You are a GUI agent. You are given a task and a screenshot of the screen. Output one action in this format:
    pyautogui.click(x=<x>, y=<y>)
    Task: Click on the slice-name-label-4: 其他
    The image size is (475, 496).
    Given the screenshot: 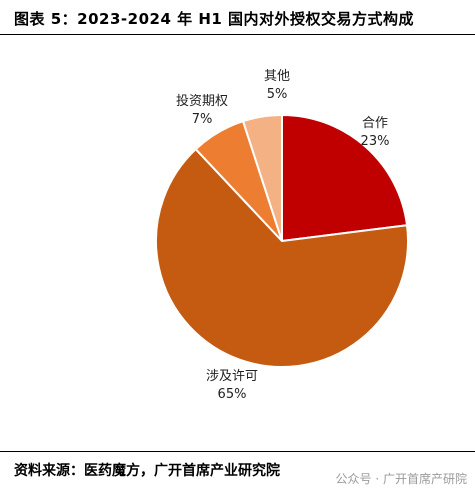 What is the action you would take?
    pyautogui.click(x=277, y=76)
    